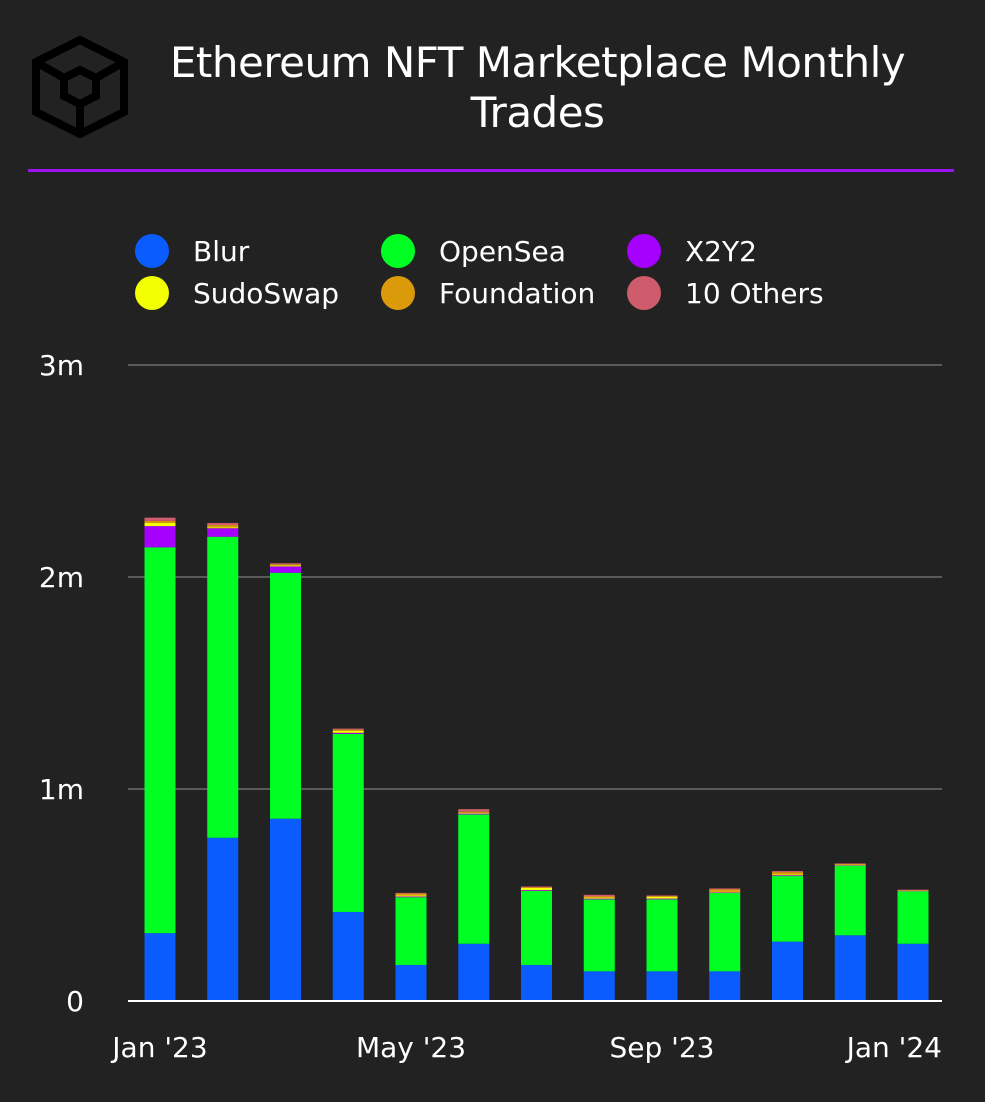 The height and width of the screenshot is (1102, 985). What do you see at coordinates (725, 293) in the screenshot?
I see `legend-item-10-others: 10 Others` at bounding box center [725, 293].